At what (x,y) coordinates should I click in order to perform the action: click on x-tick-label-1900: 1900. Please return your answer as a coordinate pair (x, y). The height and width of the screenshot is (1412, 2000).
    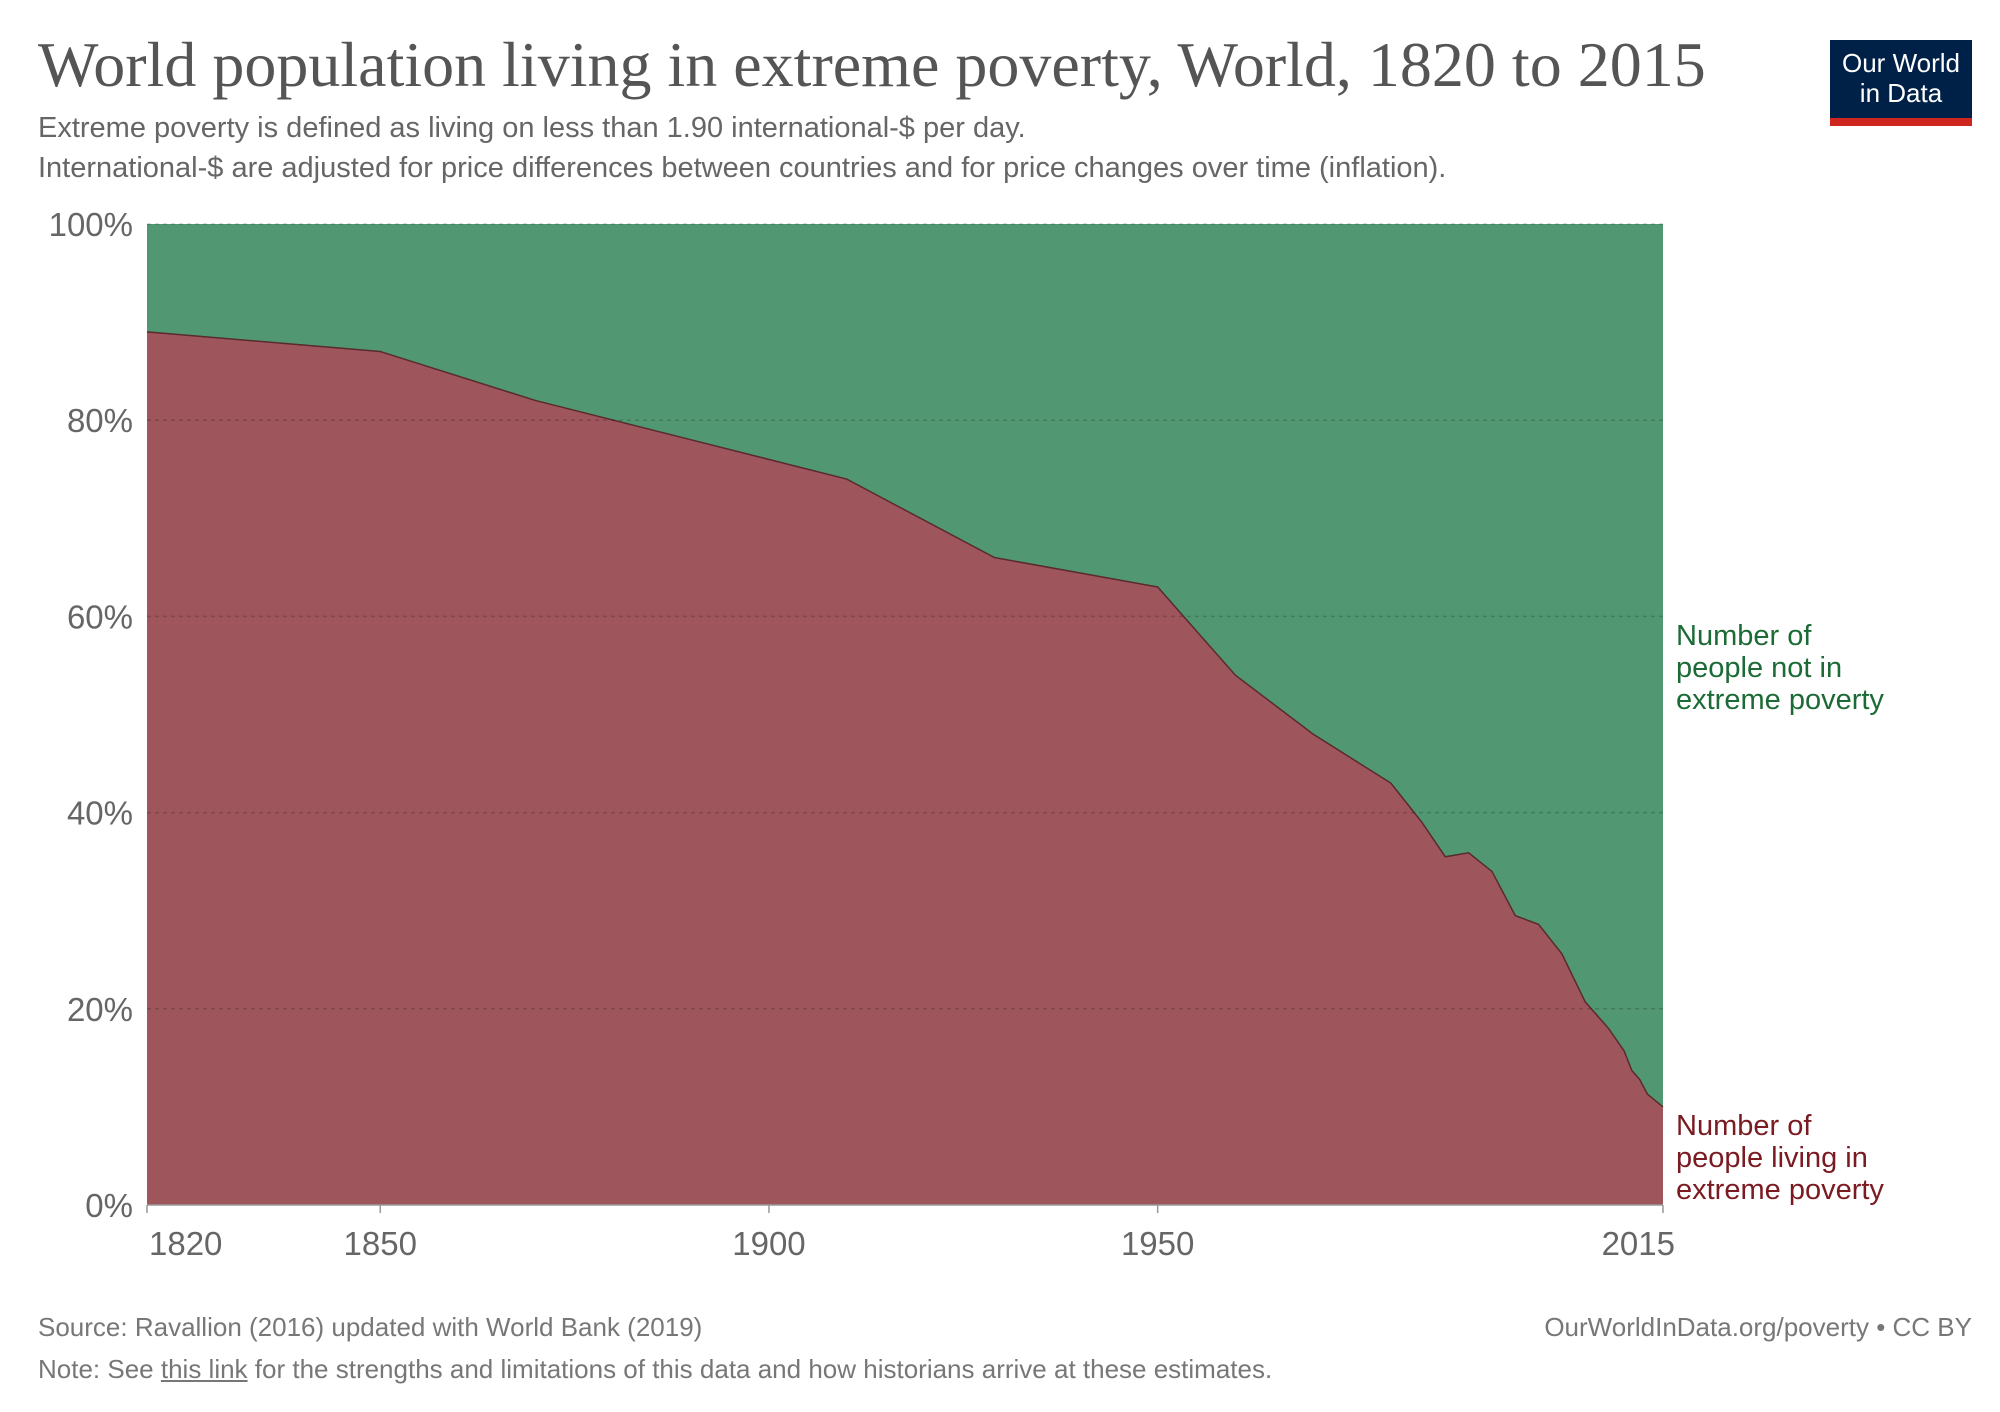
    Looking at the image, I should click on (768, 1243).